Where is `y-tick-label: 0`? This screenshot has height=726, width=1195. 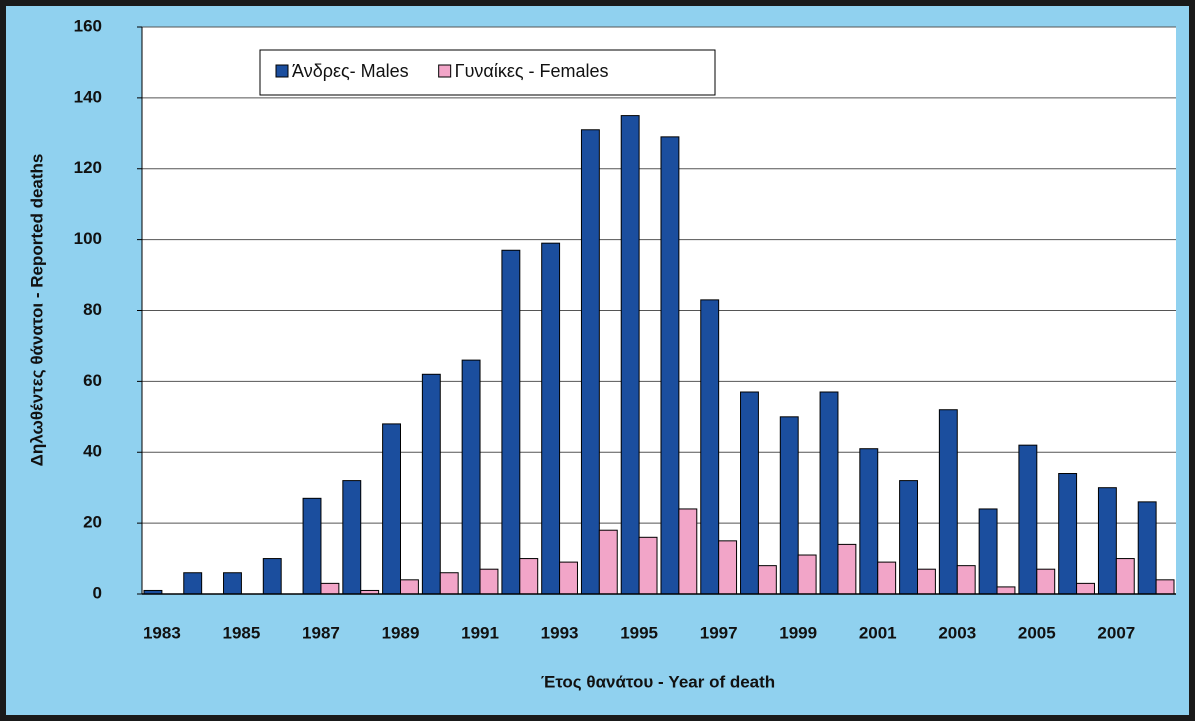
y-tick-label: 0 is located at coordinates (97, 592).